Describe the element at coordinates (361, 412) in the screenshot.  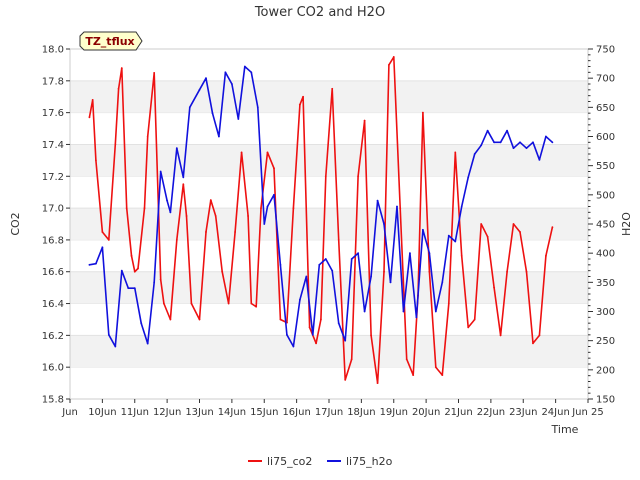
I see `x-tick-label: 18Jun` at that location.